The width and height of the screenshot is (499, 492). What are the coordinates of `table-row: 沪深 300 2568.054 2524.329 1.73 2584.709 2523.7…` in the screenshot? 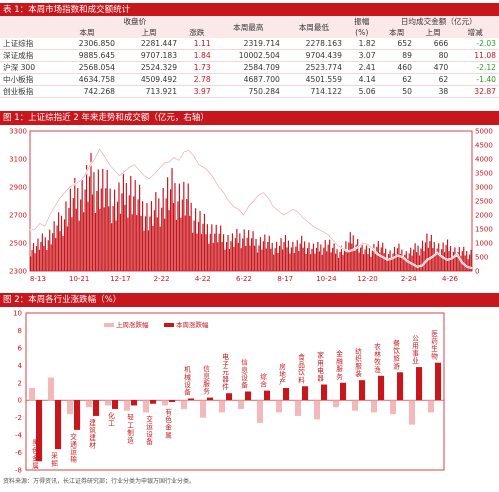 It's located at (249, 67).